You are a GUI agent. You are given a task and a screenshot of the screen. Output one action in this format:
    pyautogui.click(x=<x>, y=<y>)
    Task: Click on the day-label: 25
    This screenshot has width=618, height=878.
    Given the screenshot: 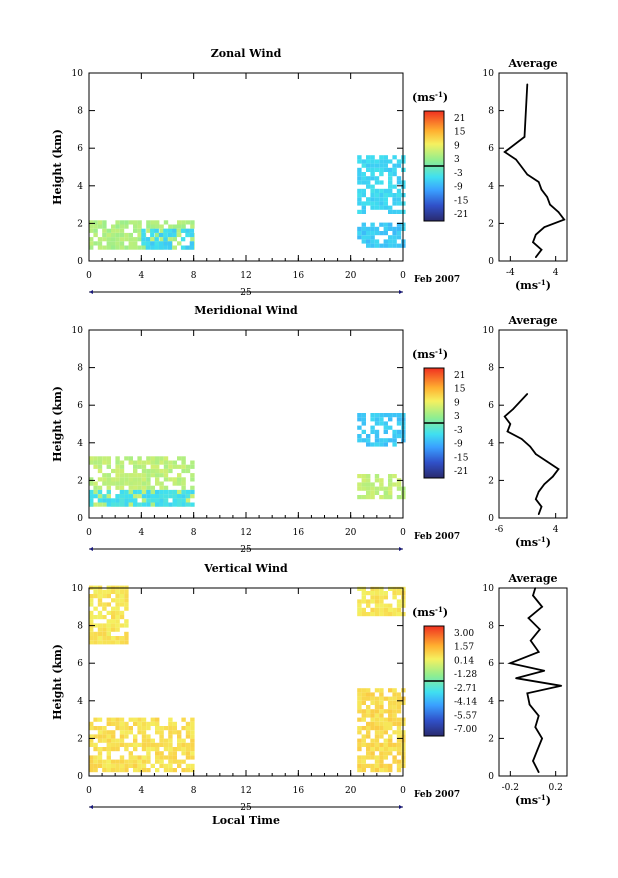 What is the action you would take?
    pyautogui.click(x=246, y=808)
    